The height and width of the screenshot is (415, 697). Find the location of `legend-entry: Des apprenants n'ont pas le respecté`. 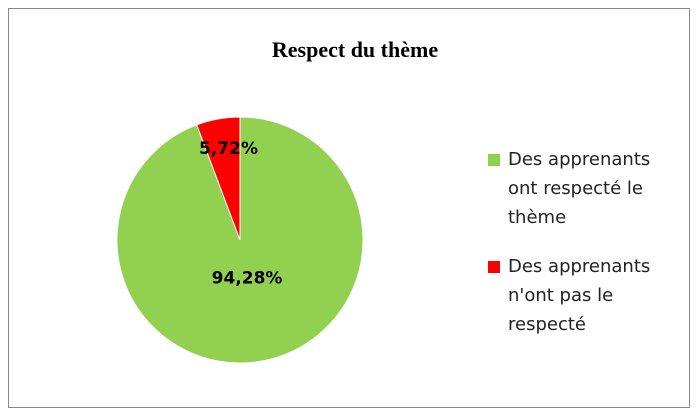

legend-entry: Des apprenants n'ont pas le respecté is located at coordinates (583, 295).